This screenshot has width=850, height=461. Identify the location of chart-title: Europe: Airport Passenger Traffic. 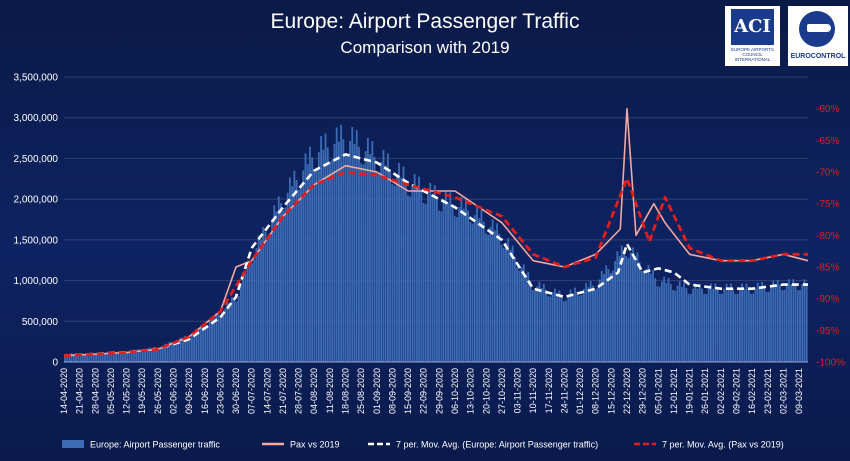
(425, 21).